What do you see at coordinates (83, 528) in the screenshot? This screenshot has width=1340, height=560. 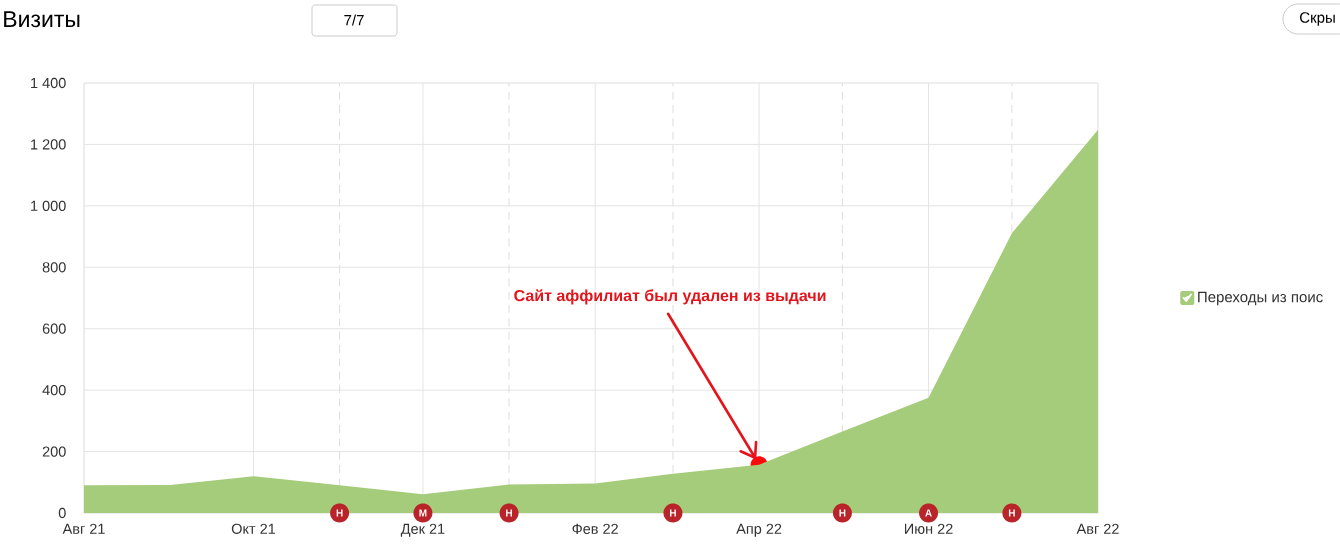 I see `x-tick-label: Авг 21` at bounding box center [83, 528].